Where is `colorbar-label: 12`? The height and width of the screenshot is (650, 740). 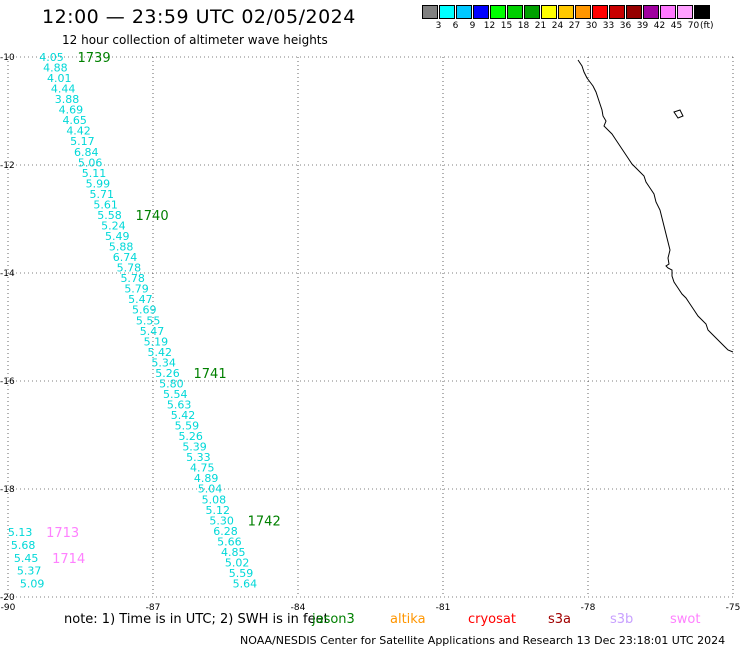
colorbar-label: 12 is located at coordinates (489, 26).